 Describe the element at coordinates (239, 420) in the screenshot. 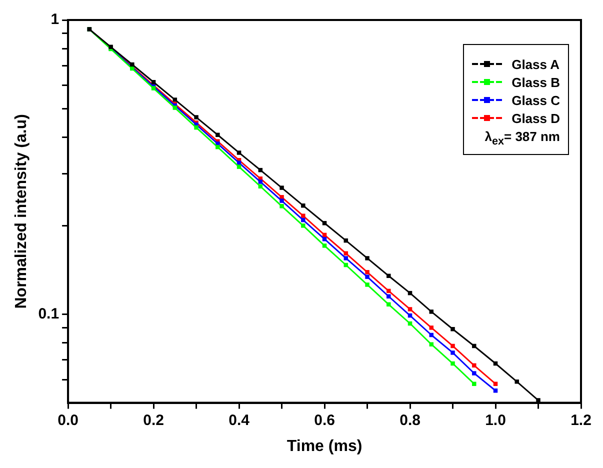

I see `x-tick-label: 0.4` at that location.